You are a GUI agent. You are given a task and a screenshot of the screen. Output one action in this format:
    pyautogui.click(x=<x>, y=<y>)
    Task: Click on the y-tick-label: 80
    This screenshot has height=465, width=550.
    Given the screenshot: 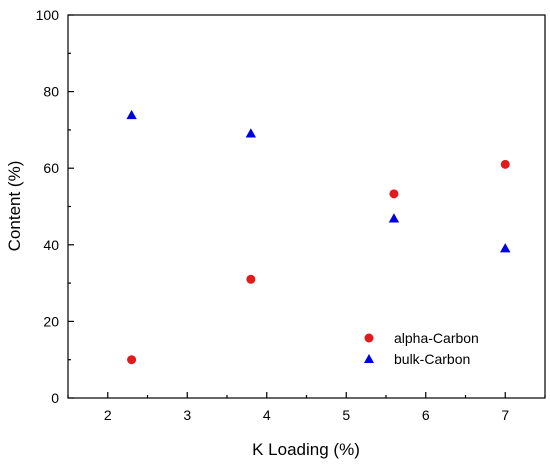 What is the action you would take?
    pyautogui.click(x=51, y=92)
    